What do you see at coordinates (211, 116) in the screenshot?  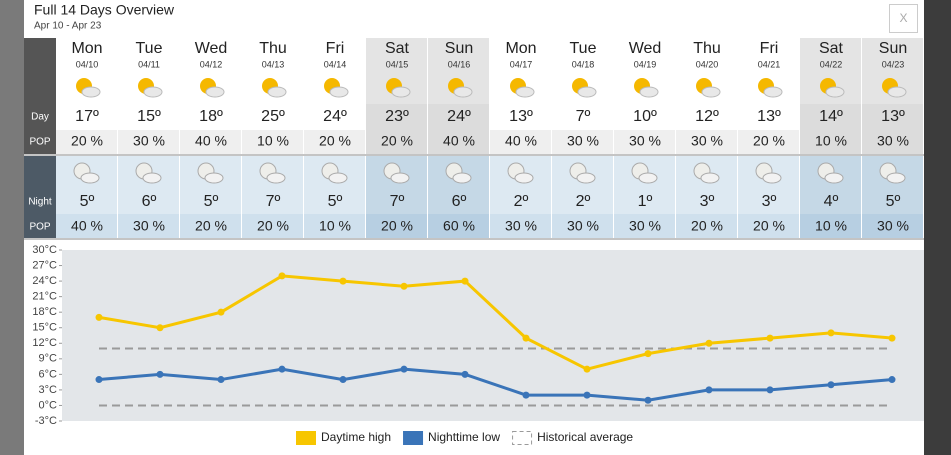 I see `day-temp: 18º` at bounding box center [211, 116].